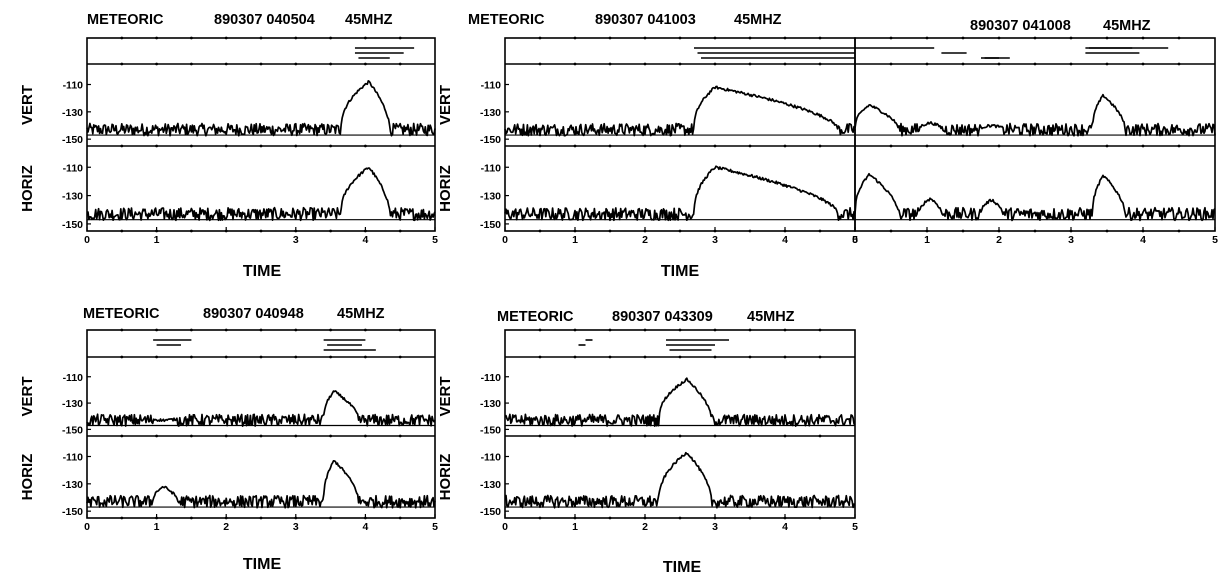  Describe the element at coordinates (253, 314) in the screenshot. I see `title-timestamp: 890307 040948` at that location.